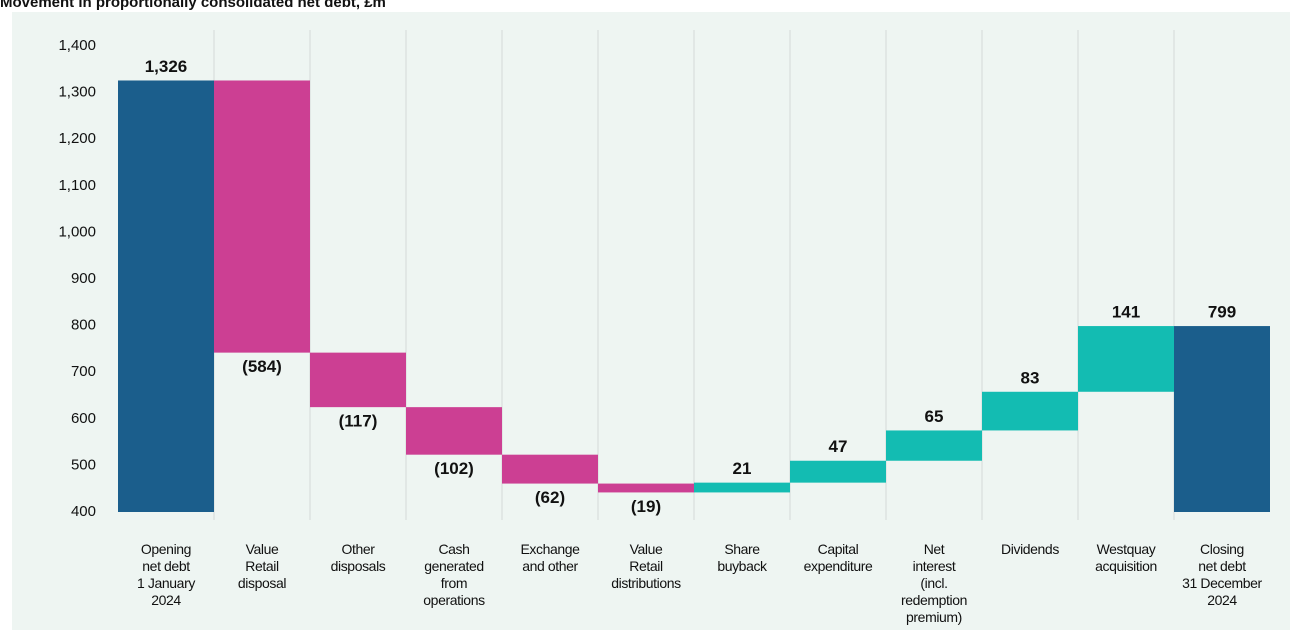 The height and width of the screenshot is (630, 1301). What do you see at coordinates (166, 66) in the screenshot?
I see `value-label: 1,326` at bounding box center [166, 66].